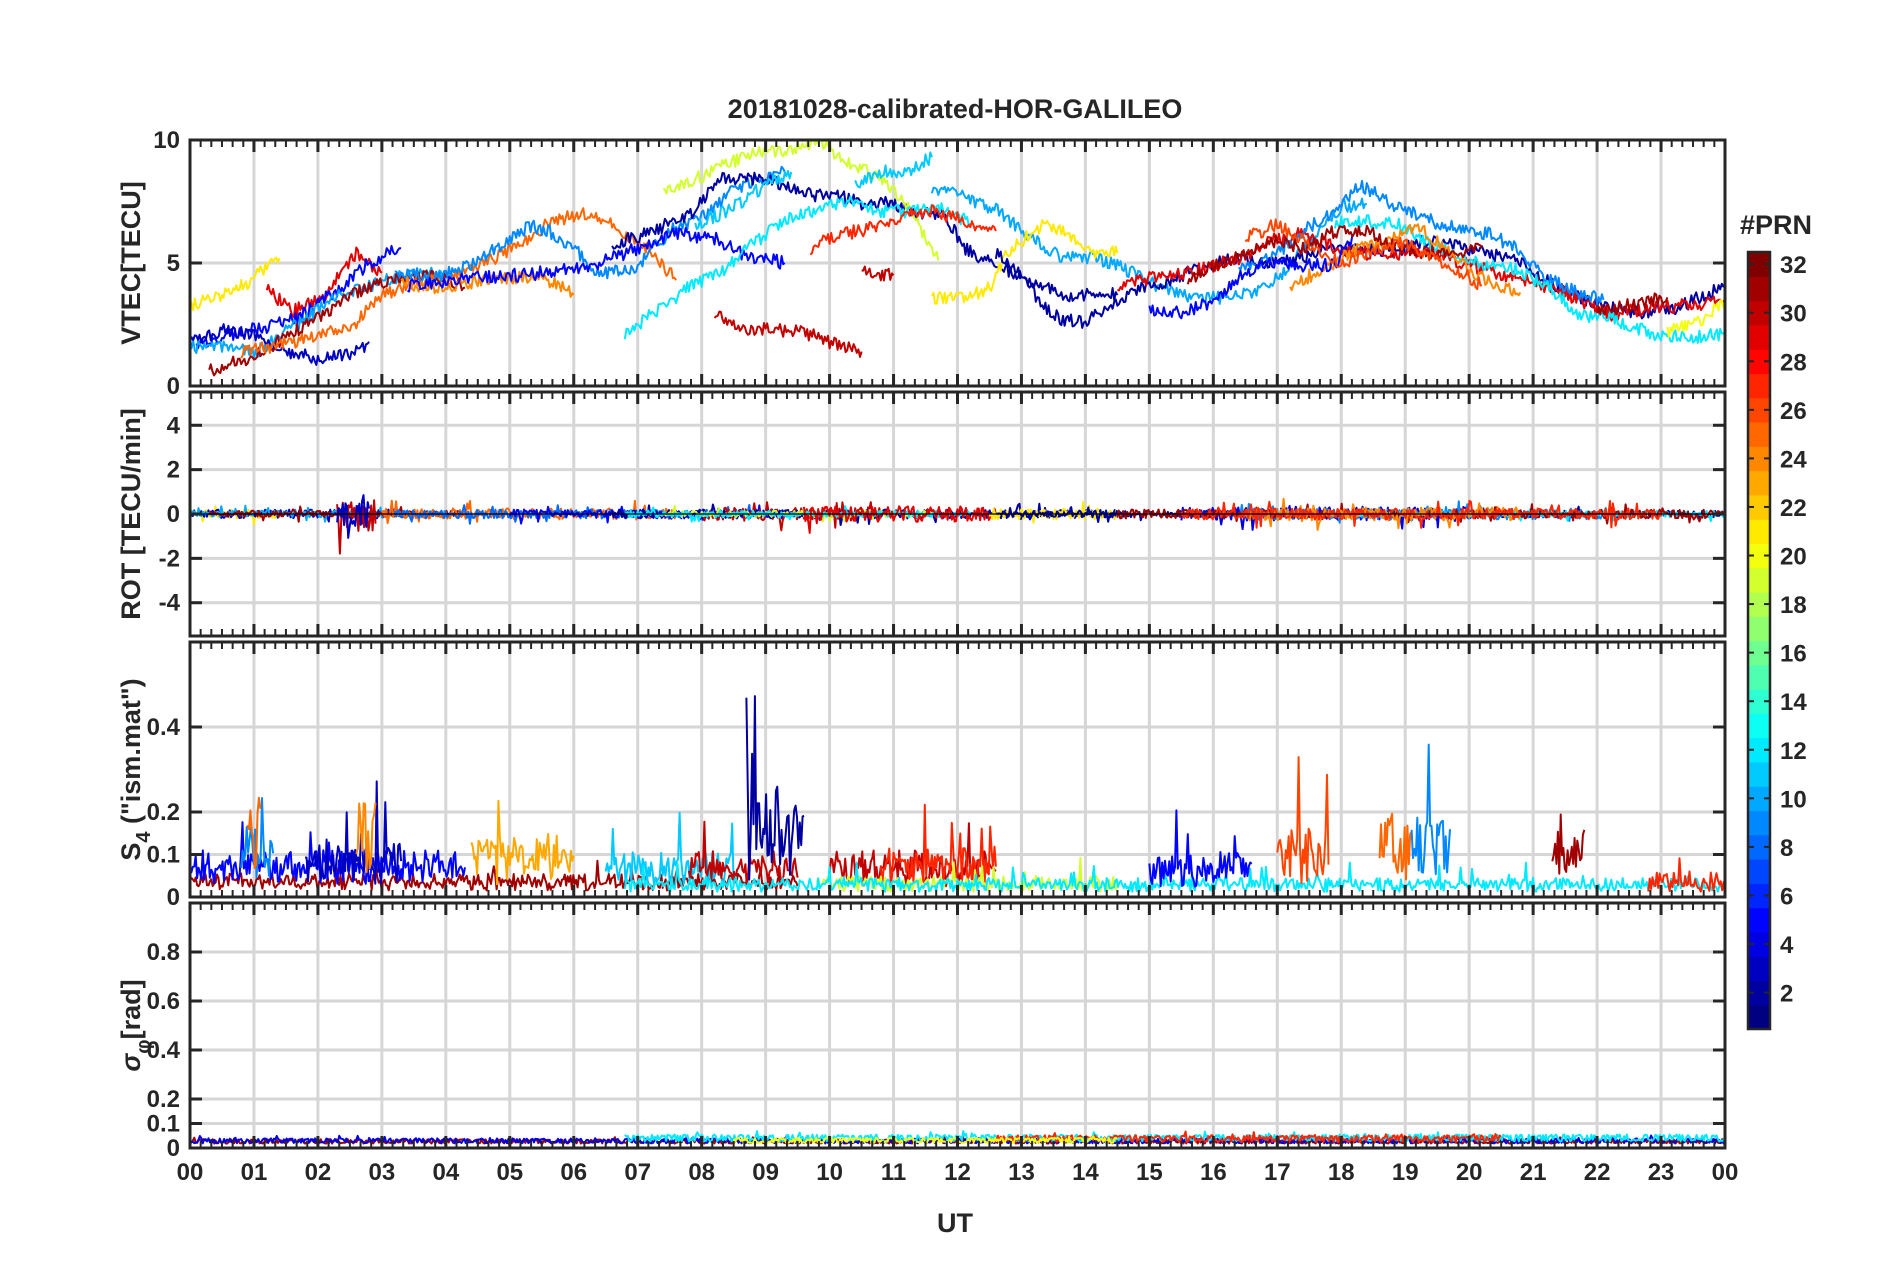 Image resolution: width=1902 pixels, height=1272 pixels. I want to click on panel-rot-y-tick-label: 0, so click(173, 514).